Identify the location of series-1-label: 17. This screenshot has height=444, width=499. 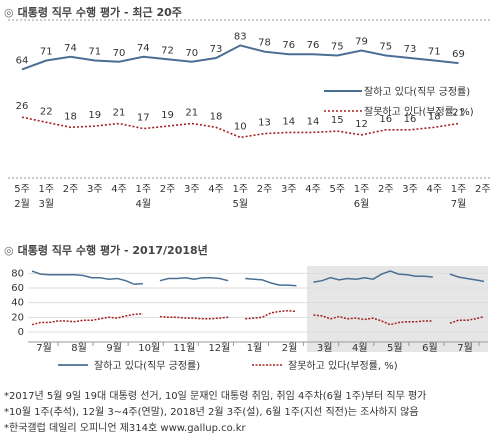
(143, 118).